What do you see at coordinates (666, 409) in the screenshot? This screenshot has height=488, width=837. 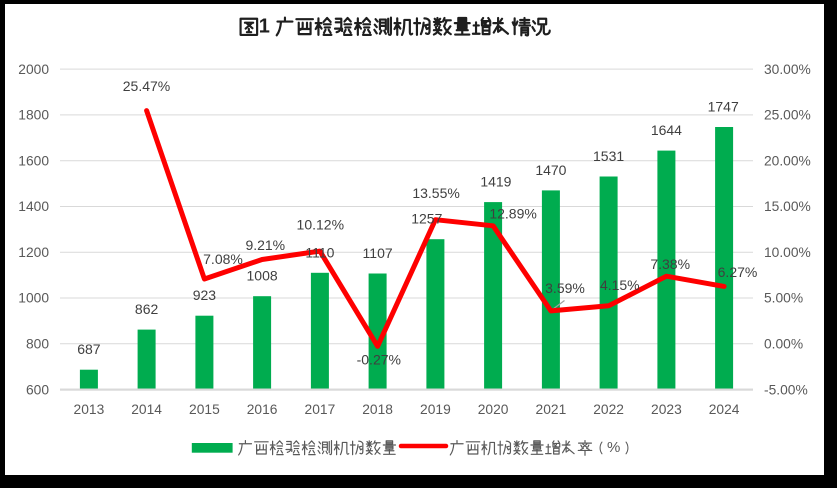 I see `svg-text: 2023` at bounding box center [666, 409].